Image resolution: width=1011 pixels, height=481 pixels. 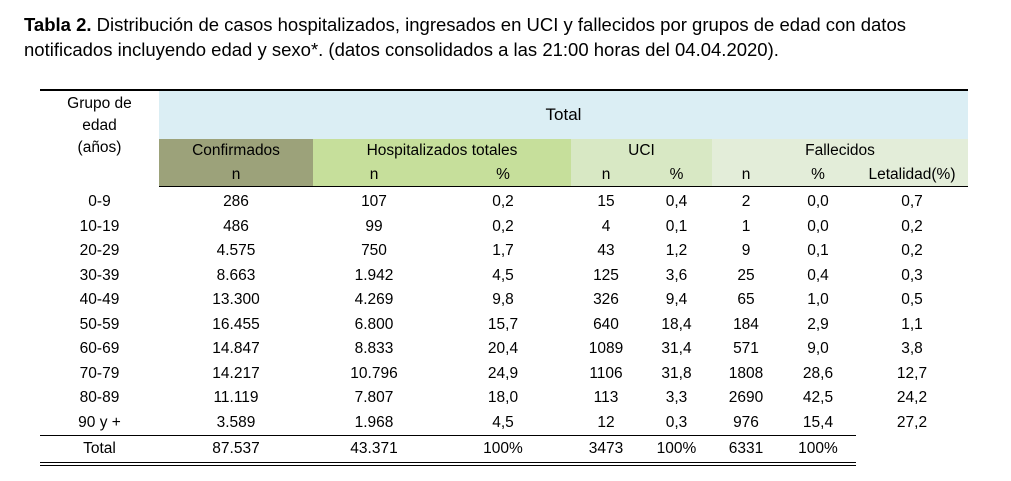 What do you see at coordinates (99, 103) in the screenshot?
I see `header-grupo-line1: Grupo de` at bounding box center [99, 103].